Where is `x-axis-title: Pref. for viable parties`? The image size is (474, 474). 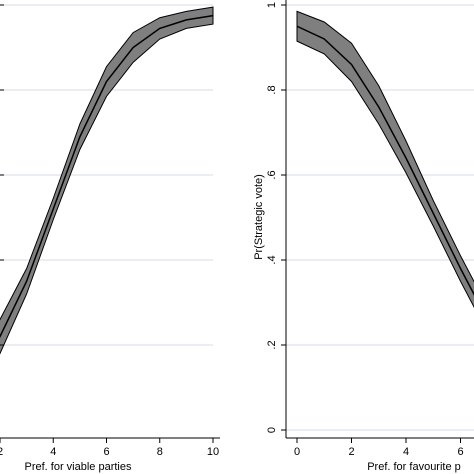
x-axis-title: Pref. for viable parties is located at coordinates (78, 467).